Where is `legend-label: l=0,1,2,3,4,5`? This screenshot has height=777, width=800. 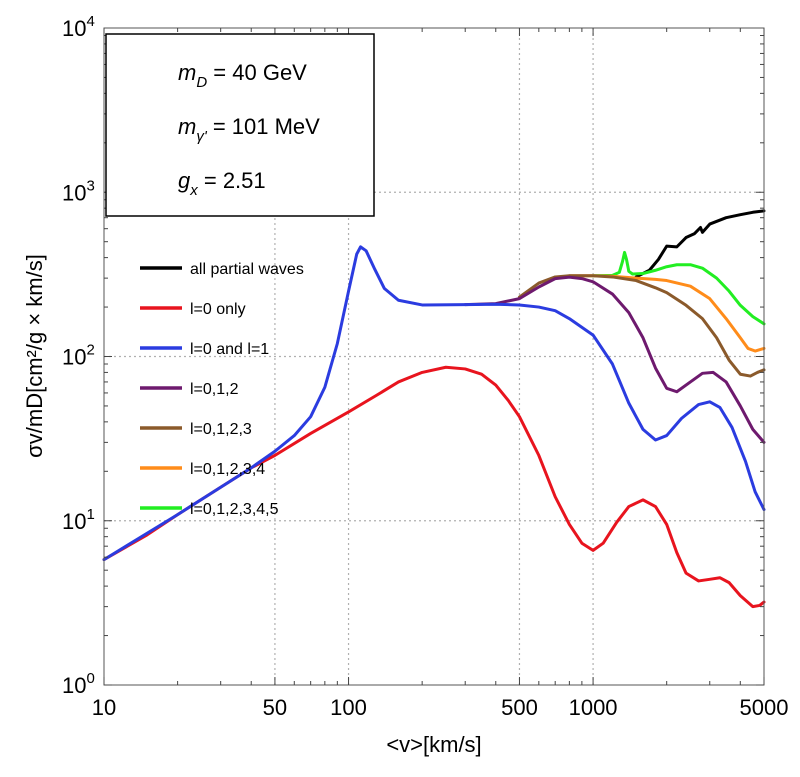
legend-label: l=0,1,2,3,4,5 is located at coordinates (234, 509).